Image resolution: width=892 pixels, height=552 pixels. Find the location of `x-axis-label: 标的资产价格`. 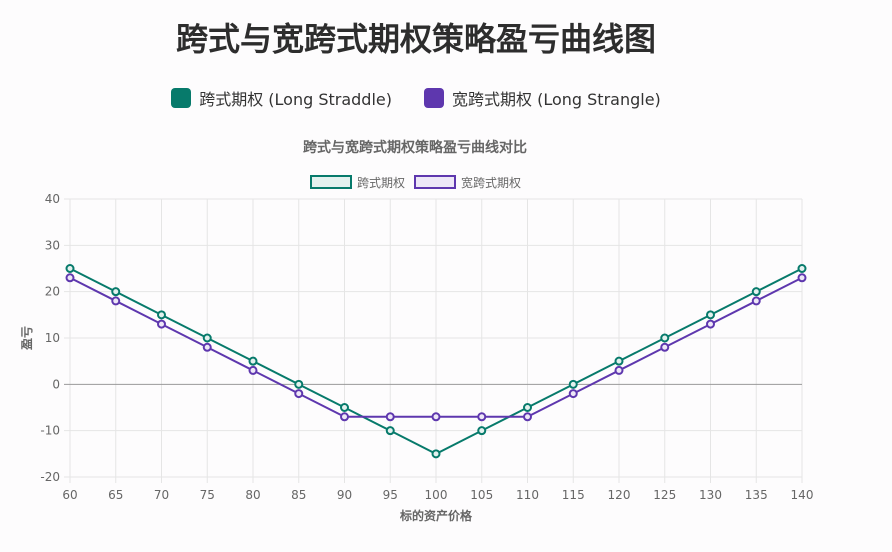

x-axis-label: 标的资产价格 is located at coordinates (436, 515).